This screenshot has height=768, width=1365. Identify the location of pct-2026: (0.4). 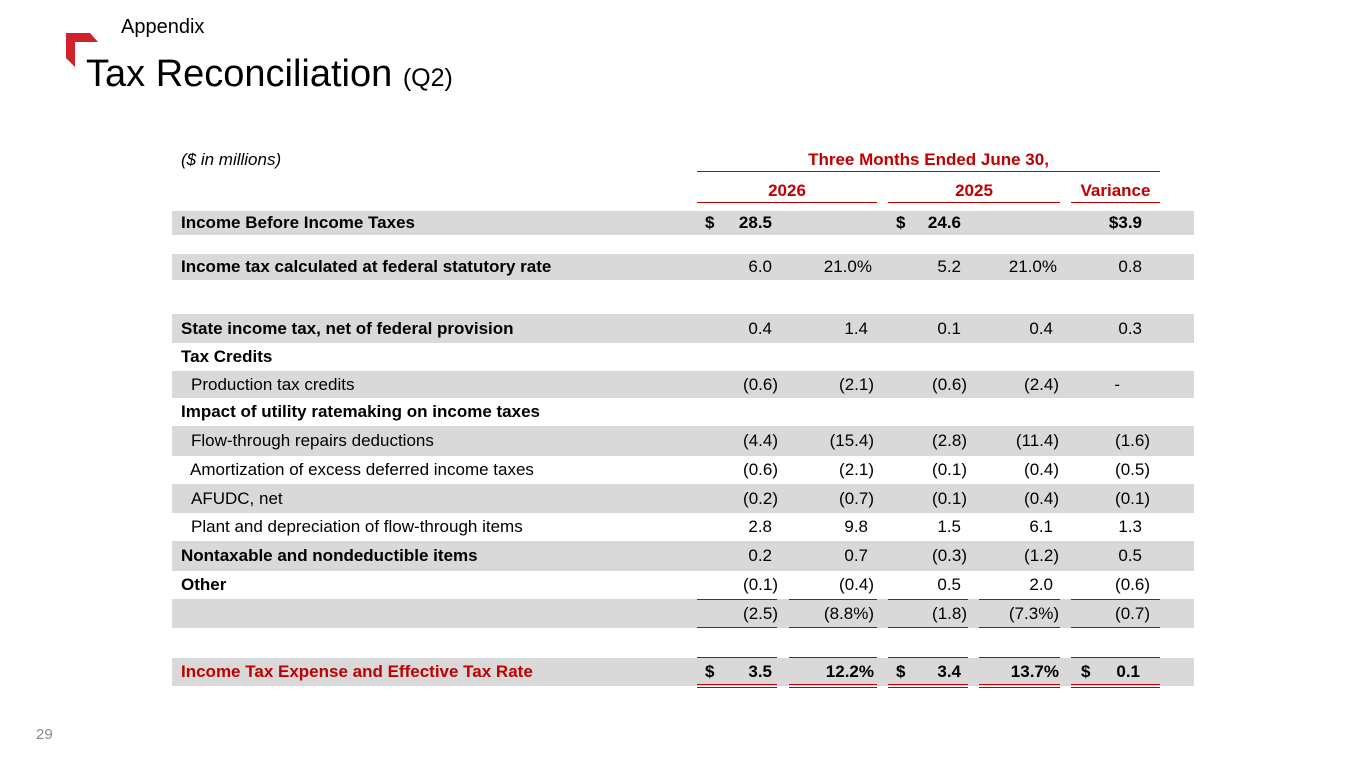
(831, 585).